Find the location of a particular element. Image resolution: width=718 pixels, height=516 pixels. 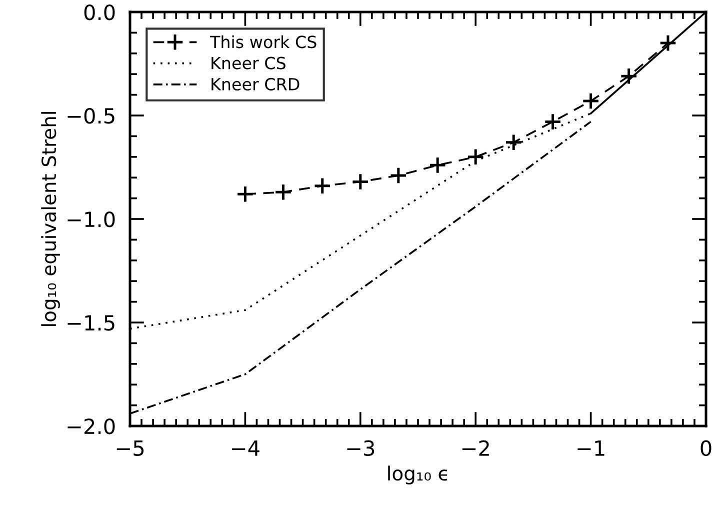

x-tick-label: 0 is located at coordinates (706, 448).